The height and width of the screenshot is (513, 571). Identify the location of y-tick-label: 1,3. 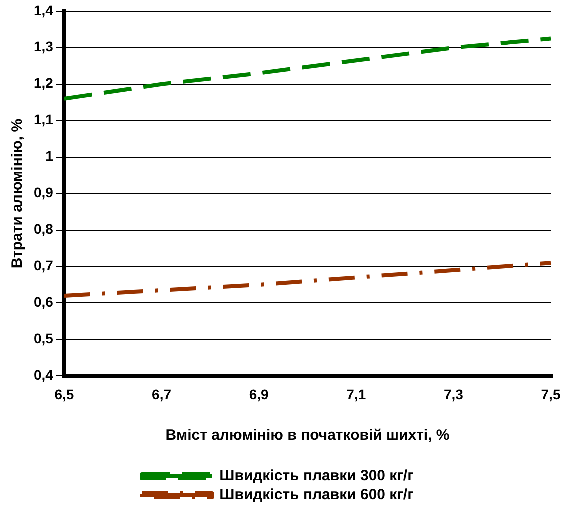
(44, 46).